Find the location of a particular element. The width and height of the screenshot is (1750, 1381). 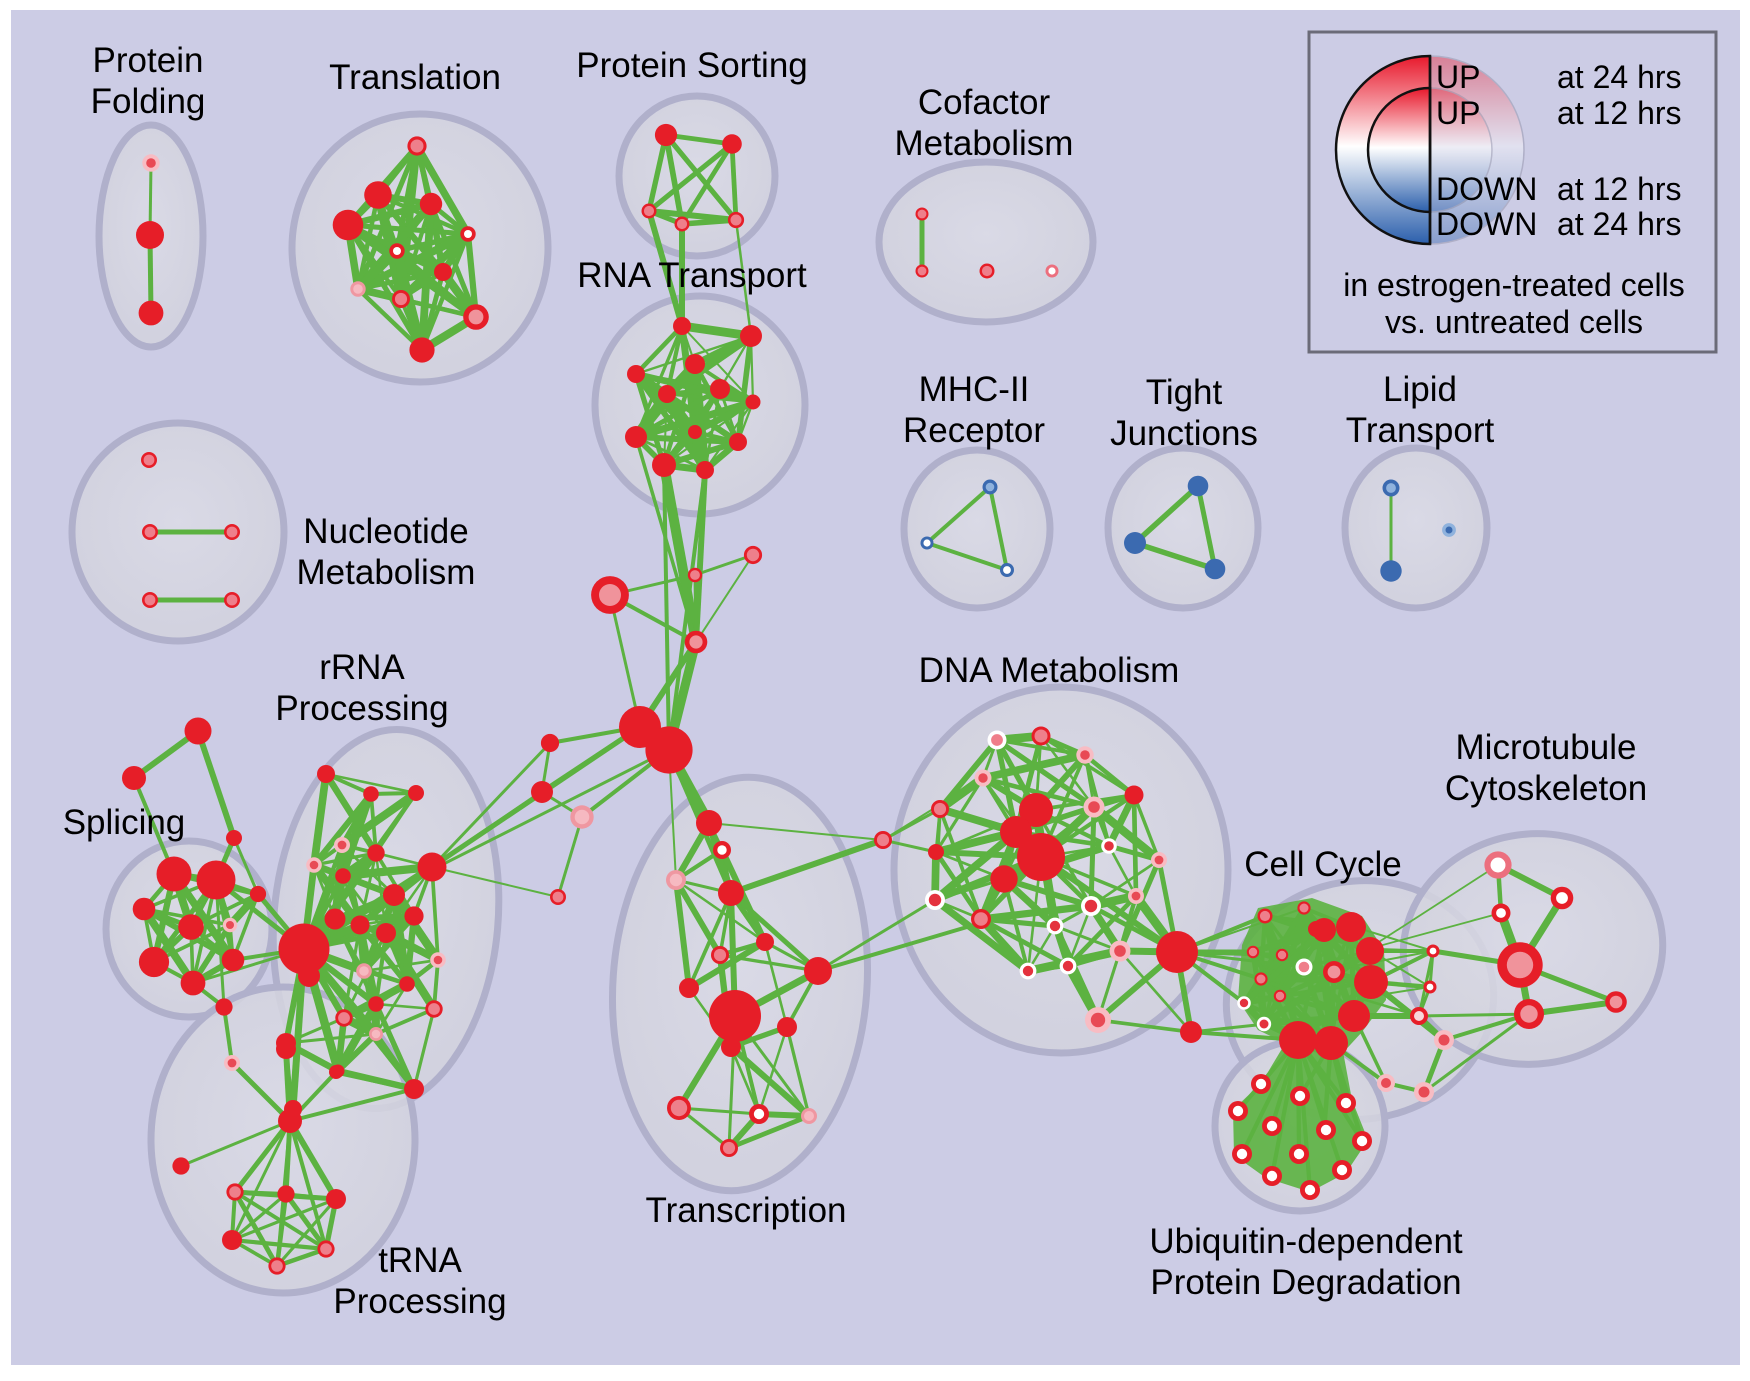

svg-text: tRNA is located at coordinates (420, 1260).